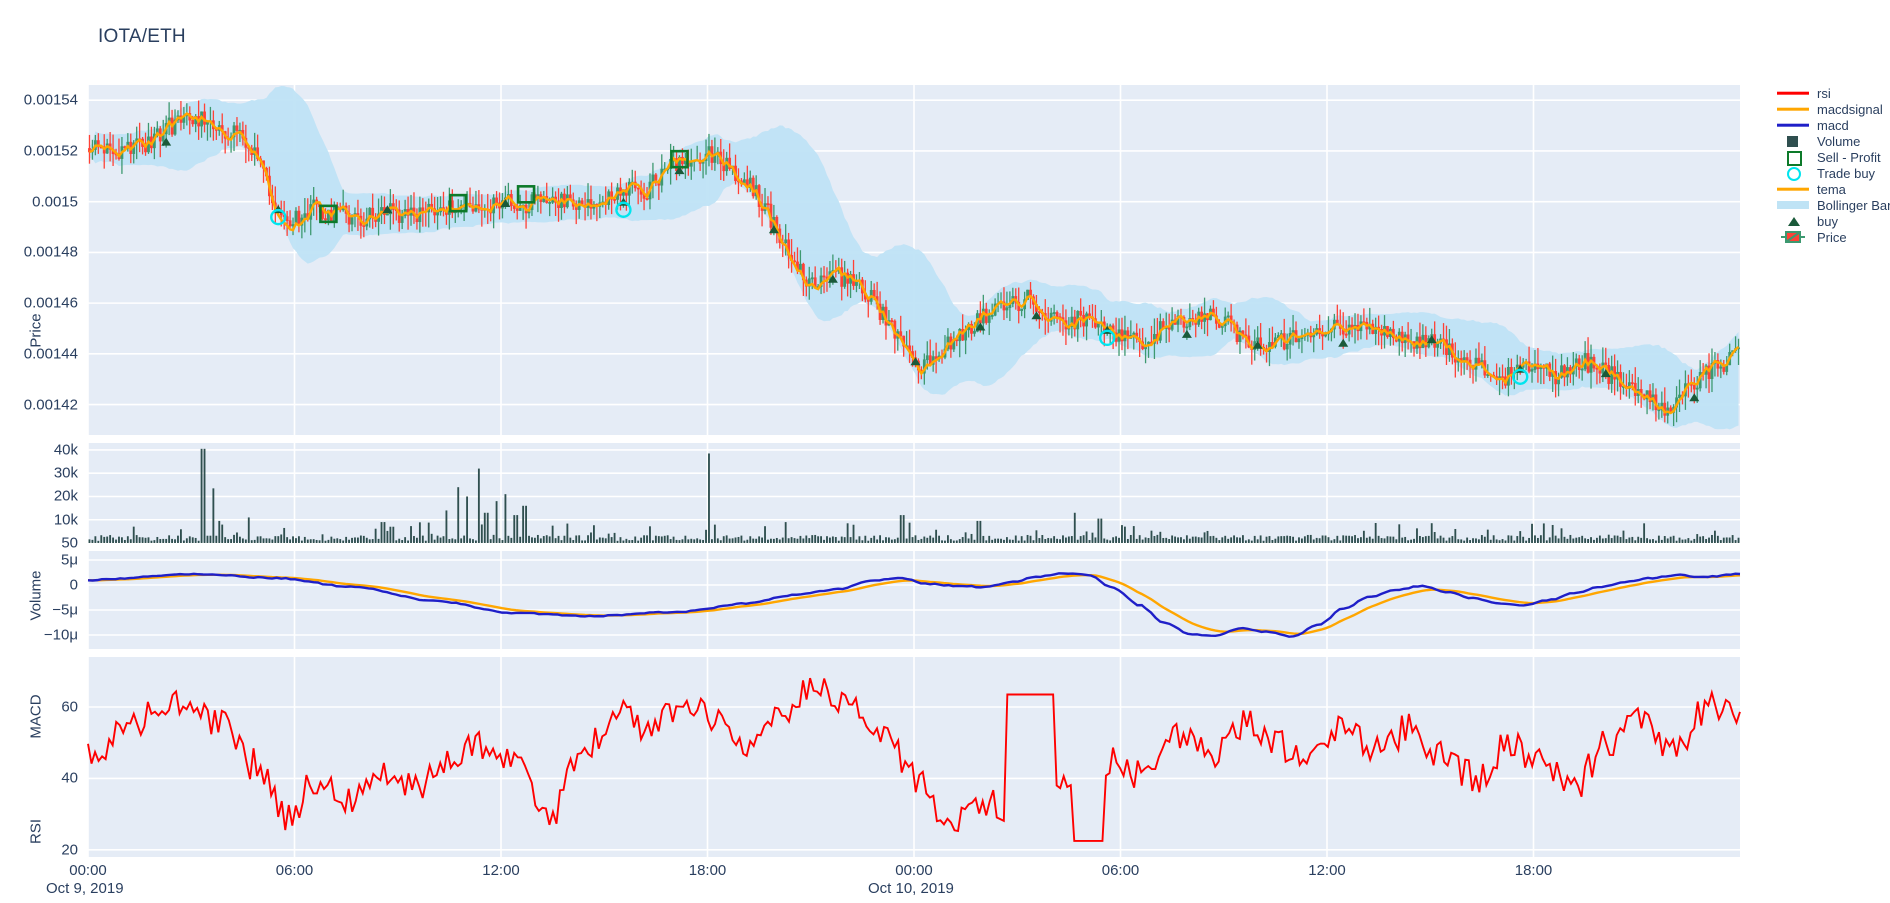  I want to click on rsi-ytick-0: 60, so click(69, 707).